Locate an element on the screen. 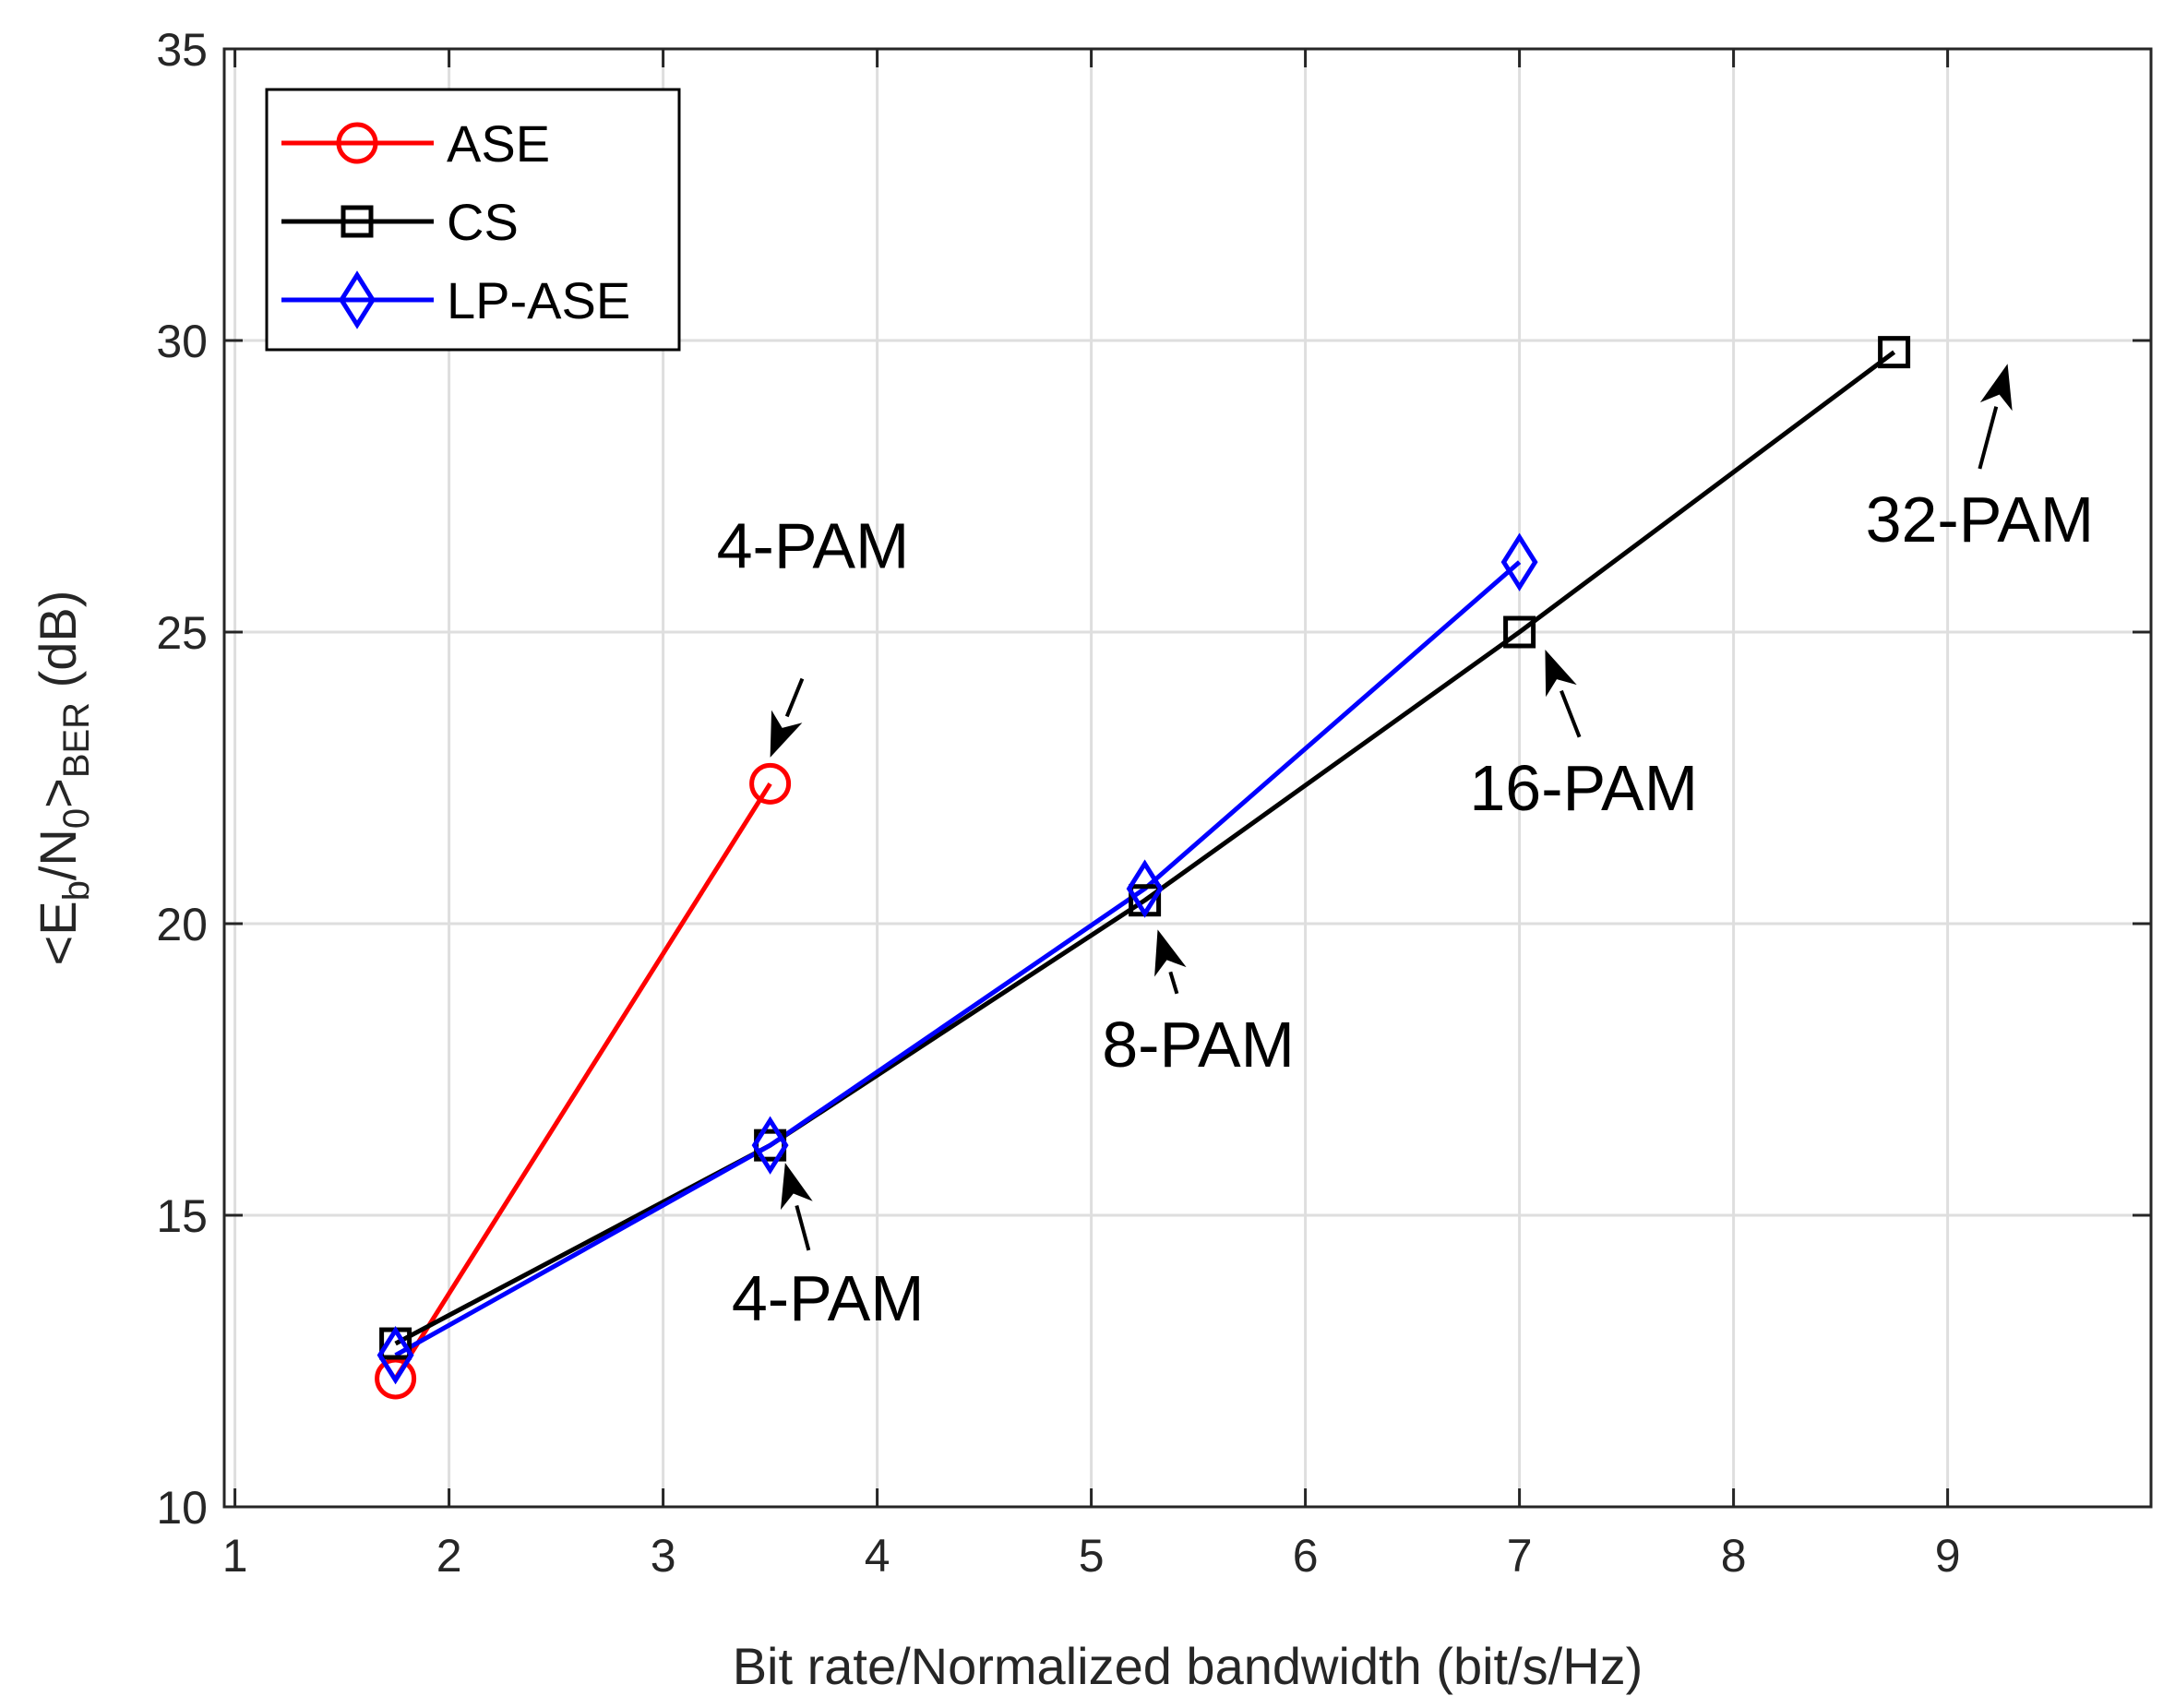  y-label-open: <E is located at coordinates (58, 933).